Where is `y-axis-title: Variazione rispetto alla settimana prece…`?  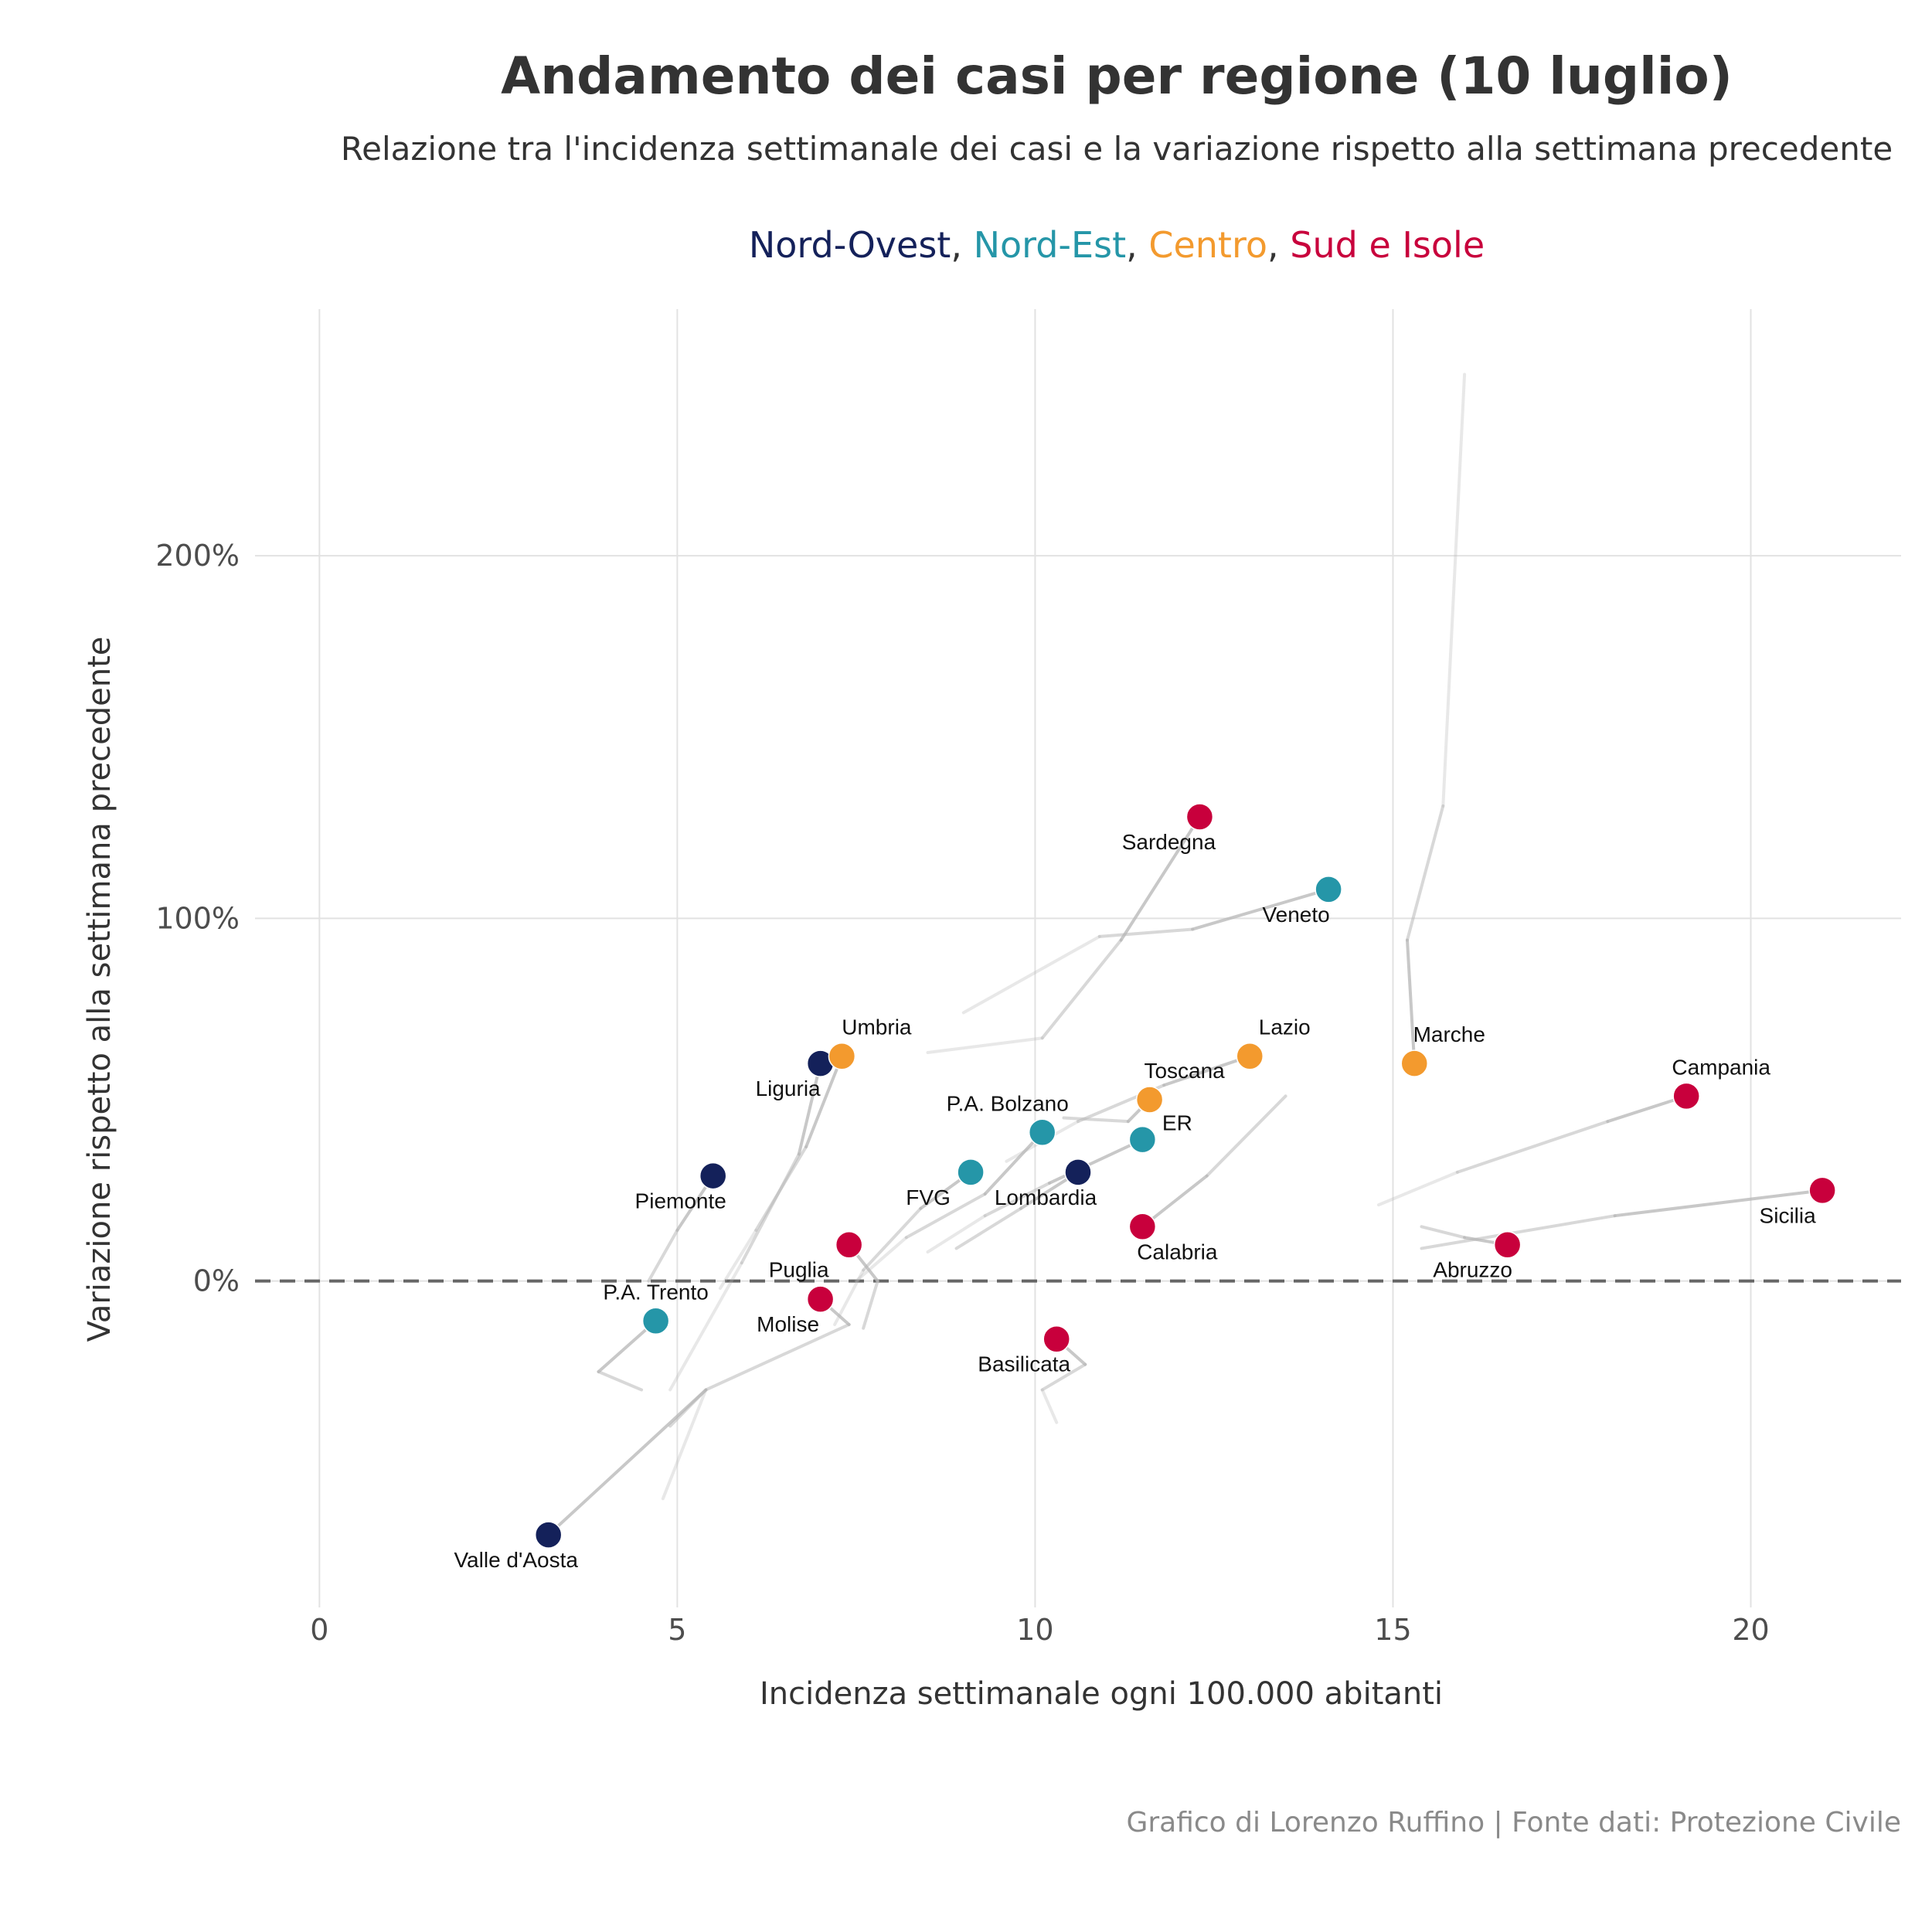 y-axis-title: Variazione rispetto alla settimana prece… is located at coordinates (99, 990).